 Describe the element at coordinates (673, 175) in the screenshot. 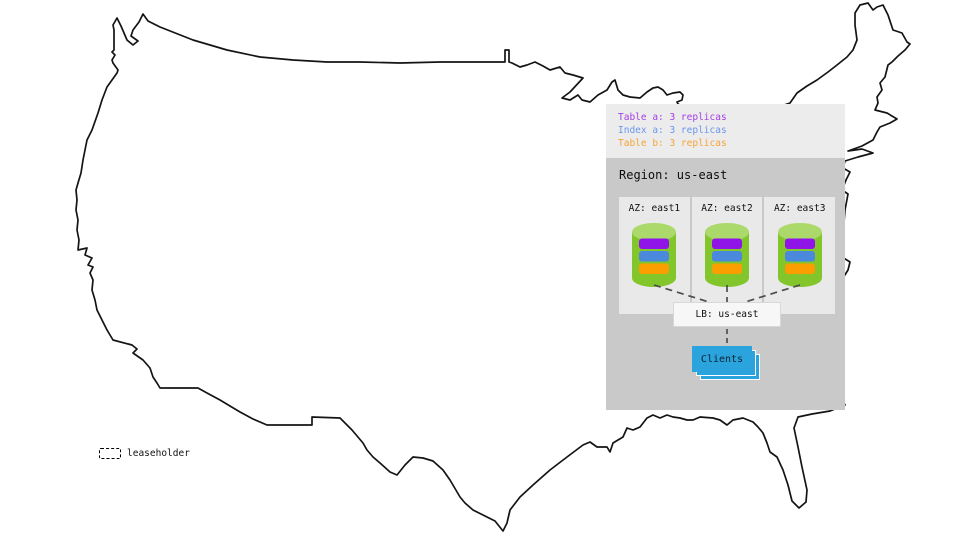

I see `region-title: Region: us-east` at that location.